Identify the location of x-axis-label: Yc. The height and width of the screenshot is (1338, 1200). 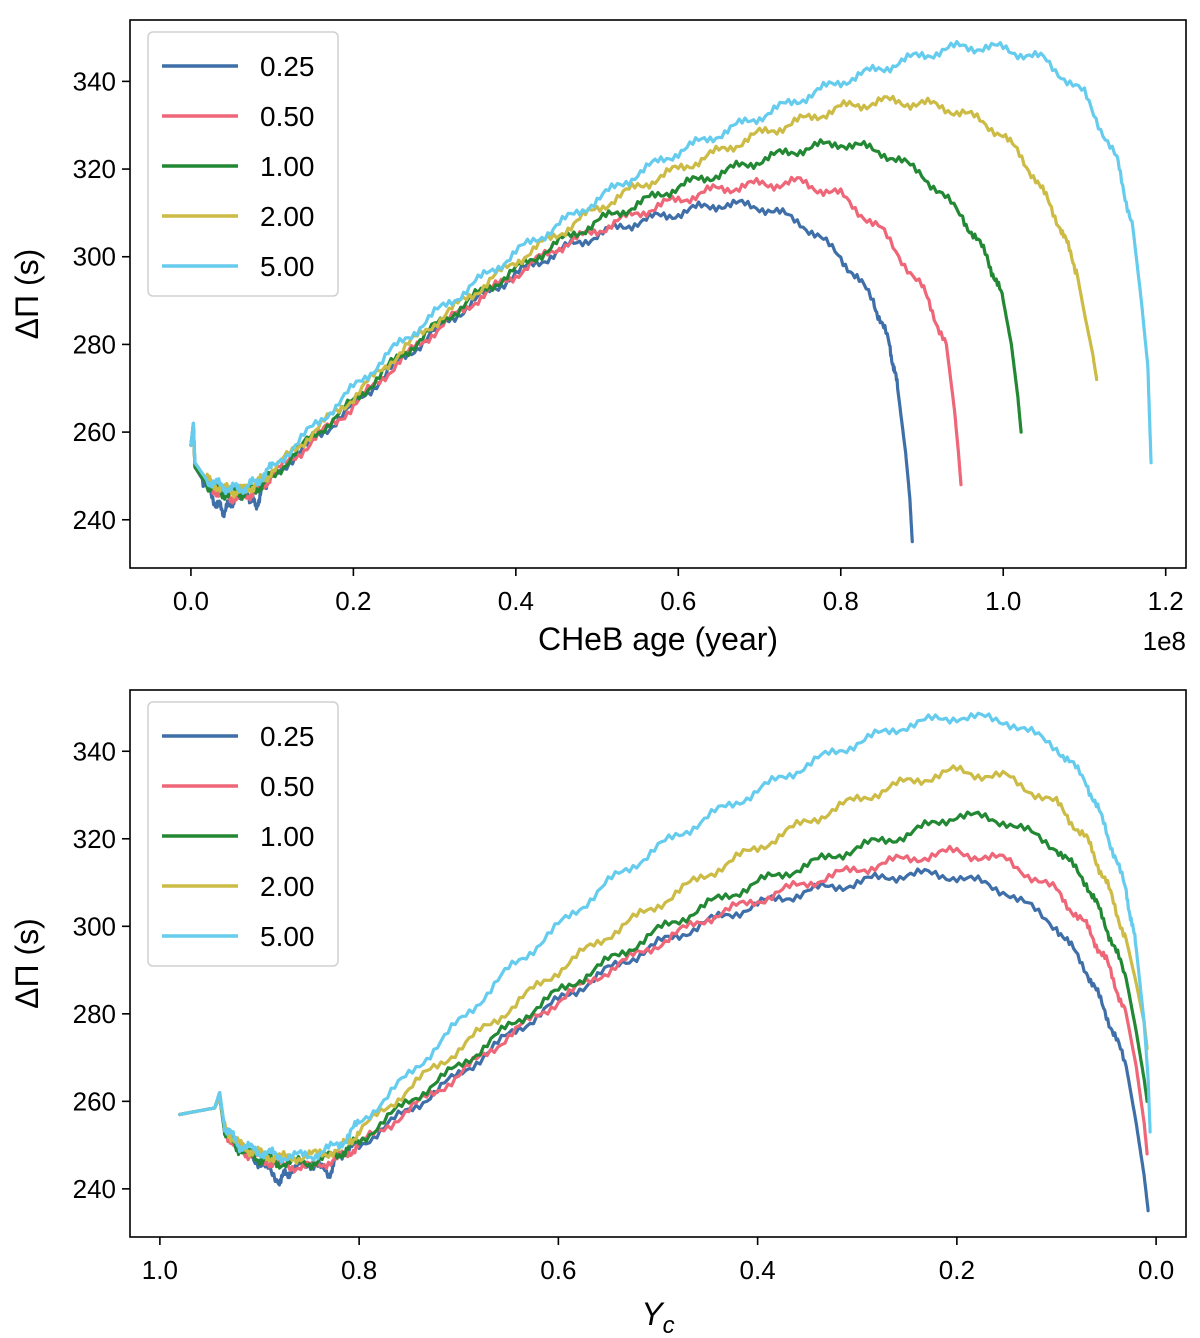
(657, 1317).